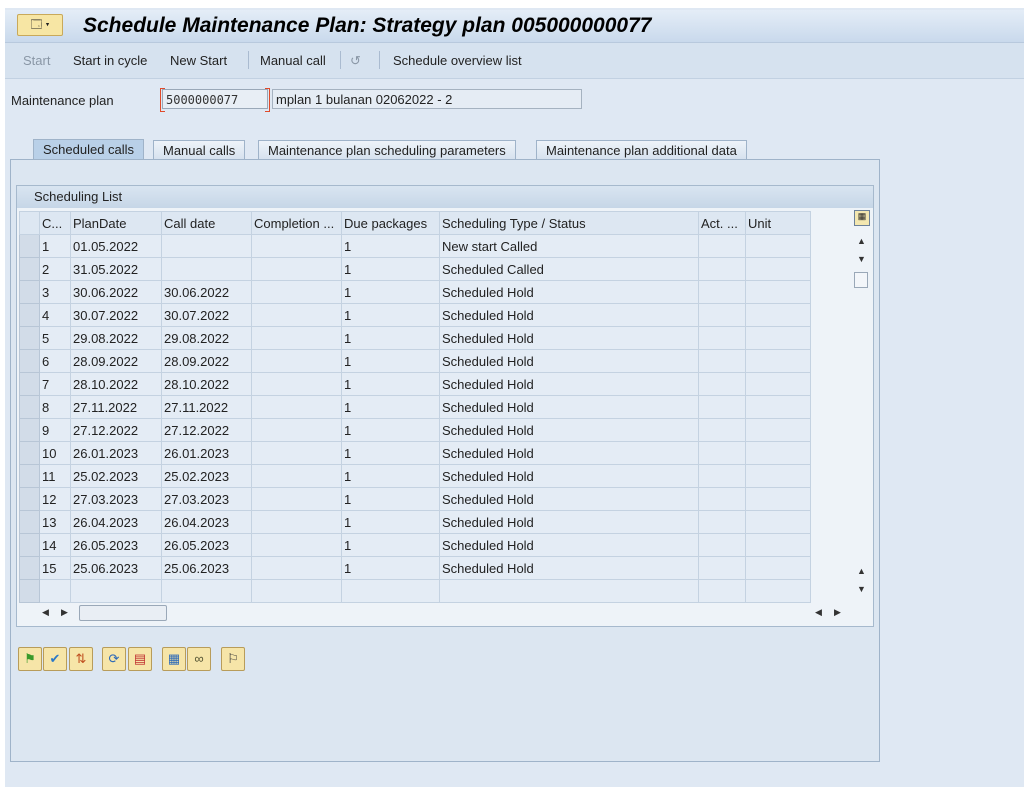 This screenshot has height=787, width=1024. Describe the element at coordinates (832, 613) in the screenshot. I see `horizontal-scrollbar-right: ◀ ▶` at that location.